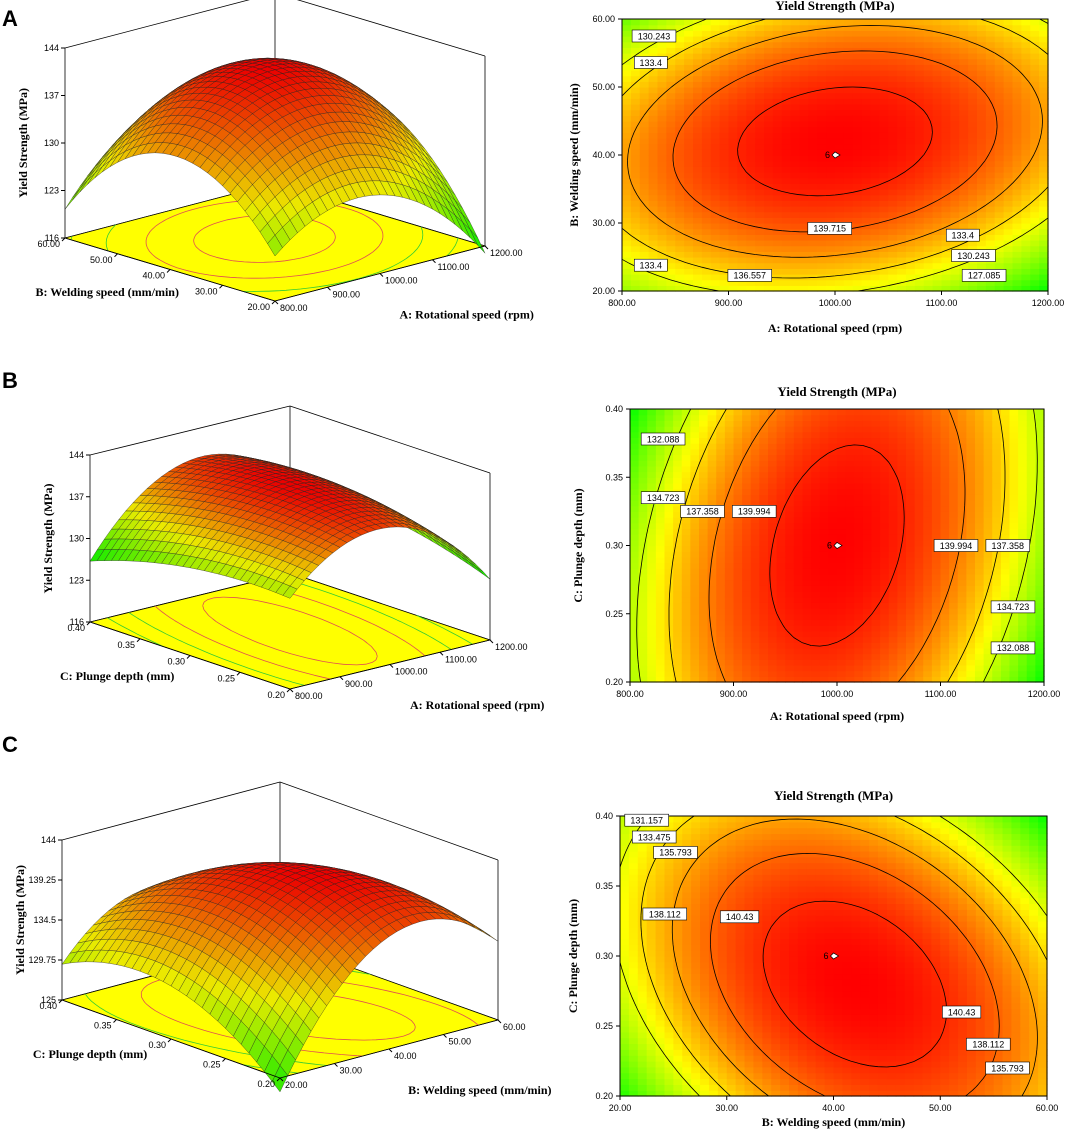 This screenshot has width=1065, height=1133. What do you see at coordinates (275, 157) in the screenshot?
I see `surface-mesh` at bounding box center [275, 157].